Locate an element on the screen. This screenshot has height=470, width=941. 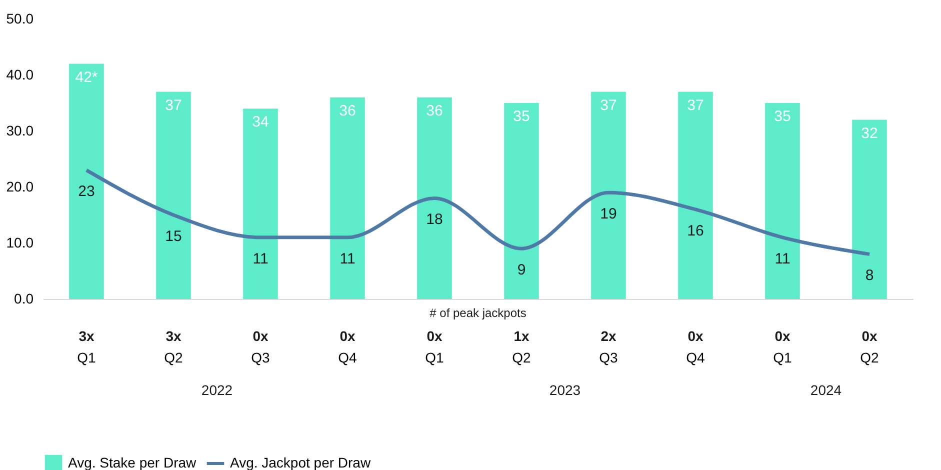
data-label: 18 is located at coordinates (434, 219).